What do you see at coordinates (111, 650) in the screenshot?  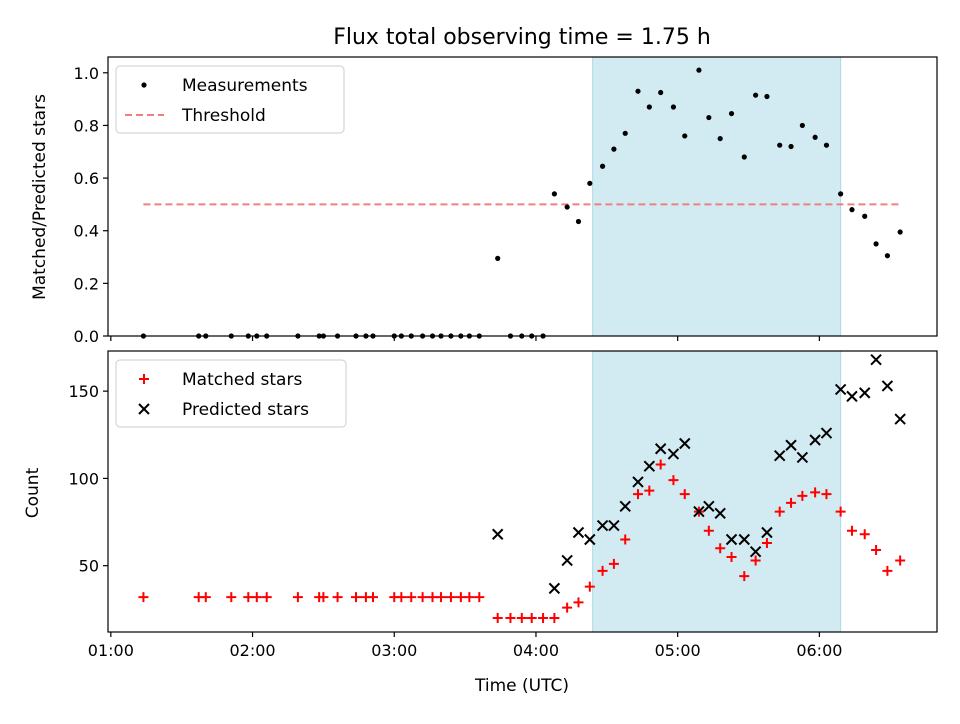 I see `bottom-x-tick-label: 01:00` at bounding box center [111, 650].